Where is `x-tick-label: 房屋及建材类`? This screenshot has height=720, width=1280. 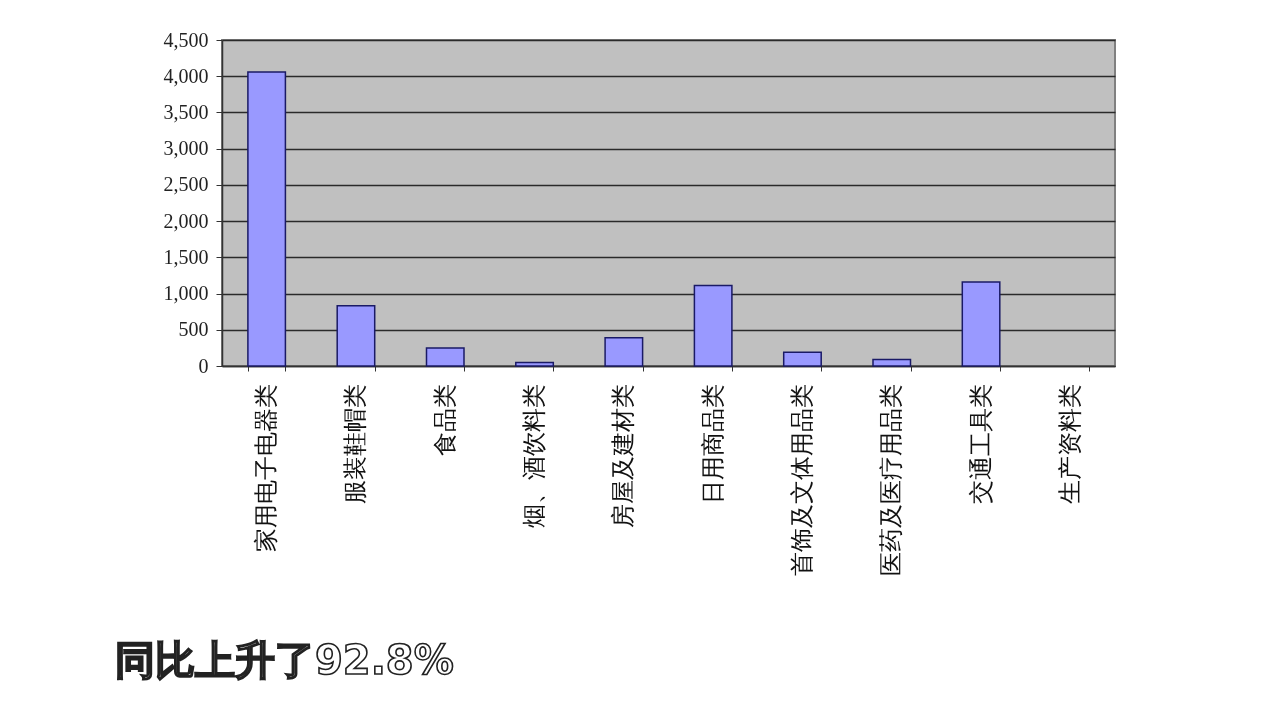
x-tick-label: 房屋及建材类 is located at coordinates (623, 455).